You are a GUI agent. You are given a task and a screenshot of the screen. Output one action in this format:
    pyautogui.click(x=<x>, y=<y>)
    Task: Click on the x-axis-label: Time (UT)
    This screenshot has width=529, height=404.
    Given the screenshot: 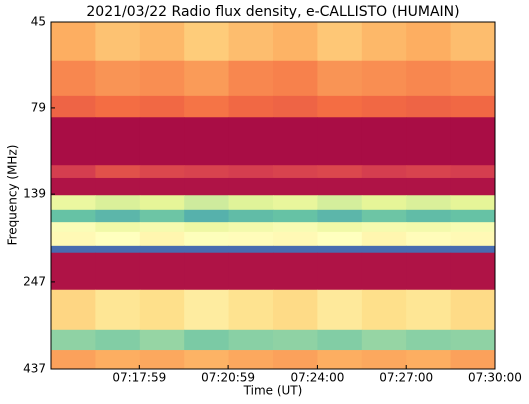 What is the action you would take?
    pyautogui.click(x=273, y=391)
    